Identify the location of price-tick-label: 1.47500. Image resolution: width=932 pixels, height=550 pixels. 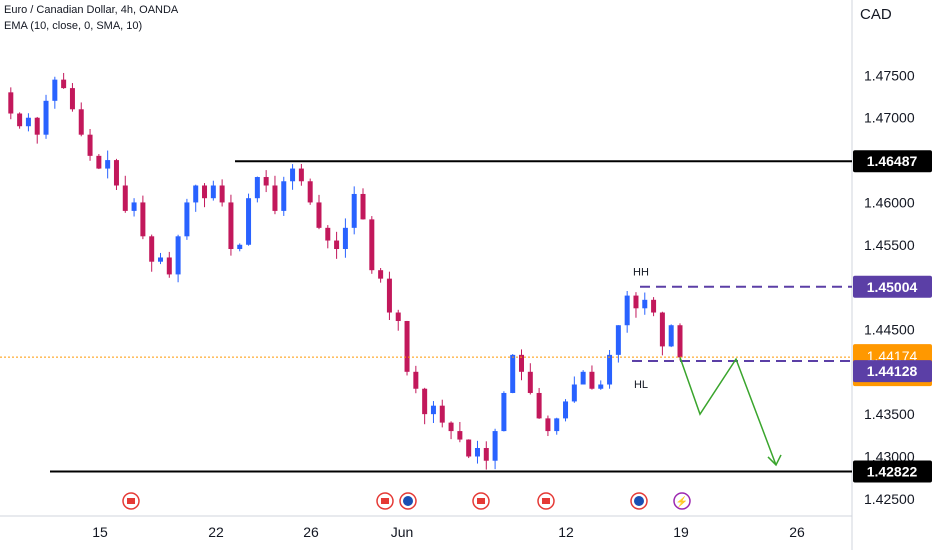
(889, 75).